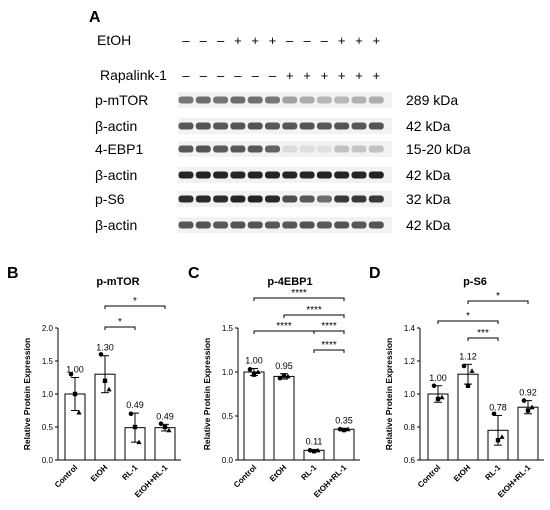  I want to click on blot-target-label: 4-EBP1, so click(119, 149).